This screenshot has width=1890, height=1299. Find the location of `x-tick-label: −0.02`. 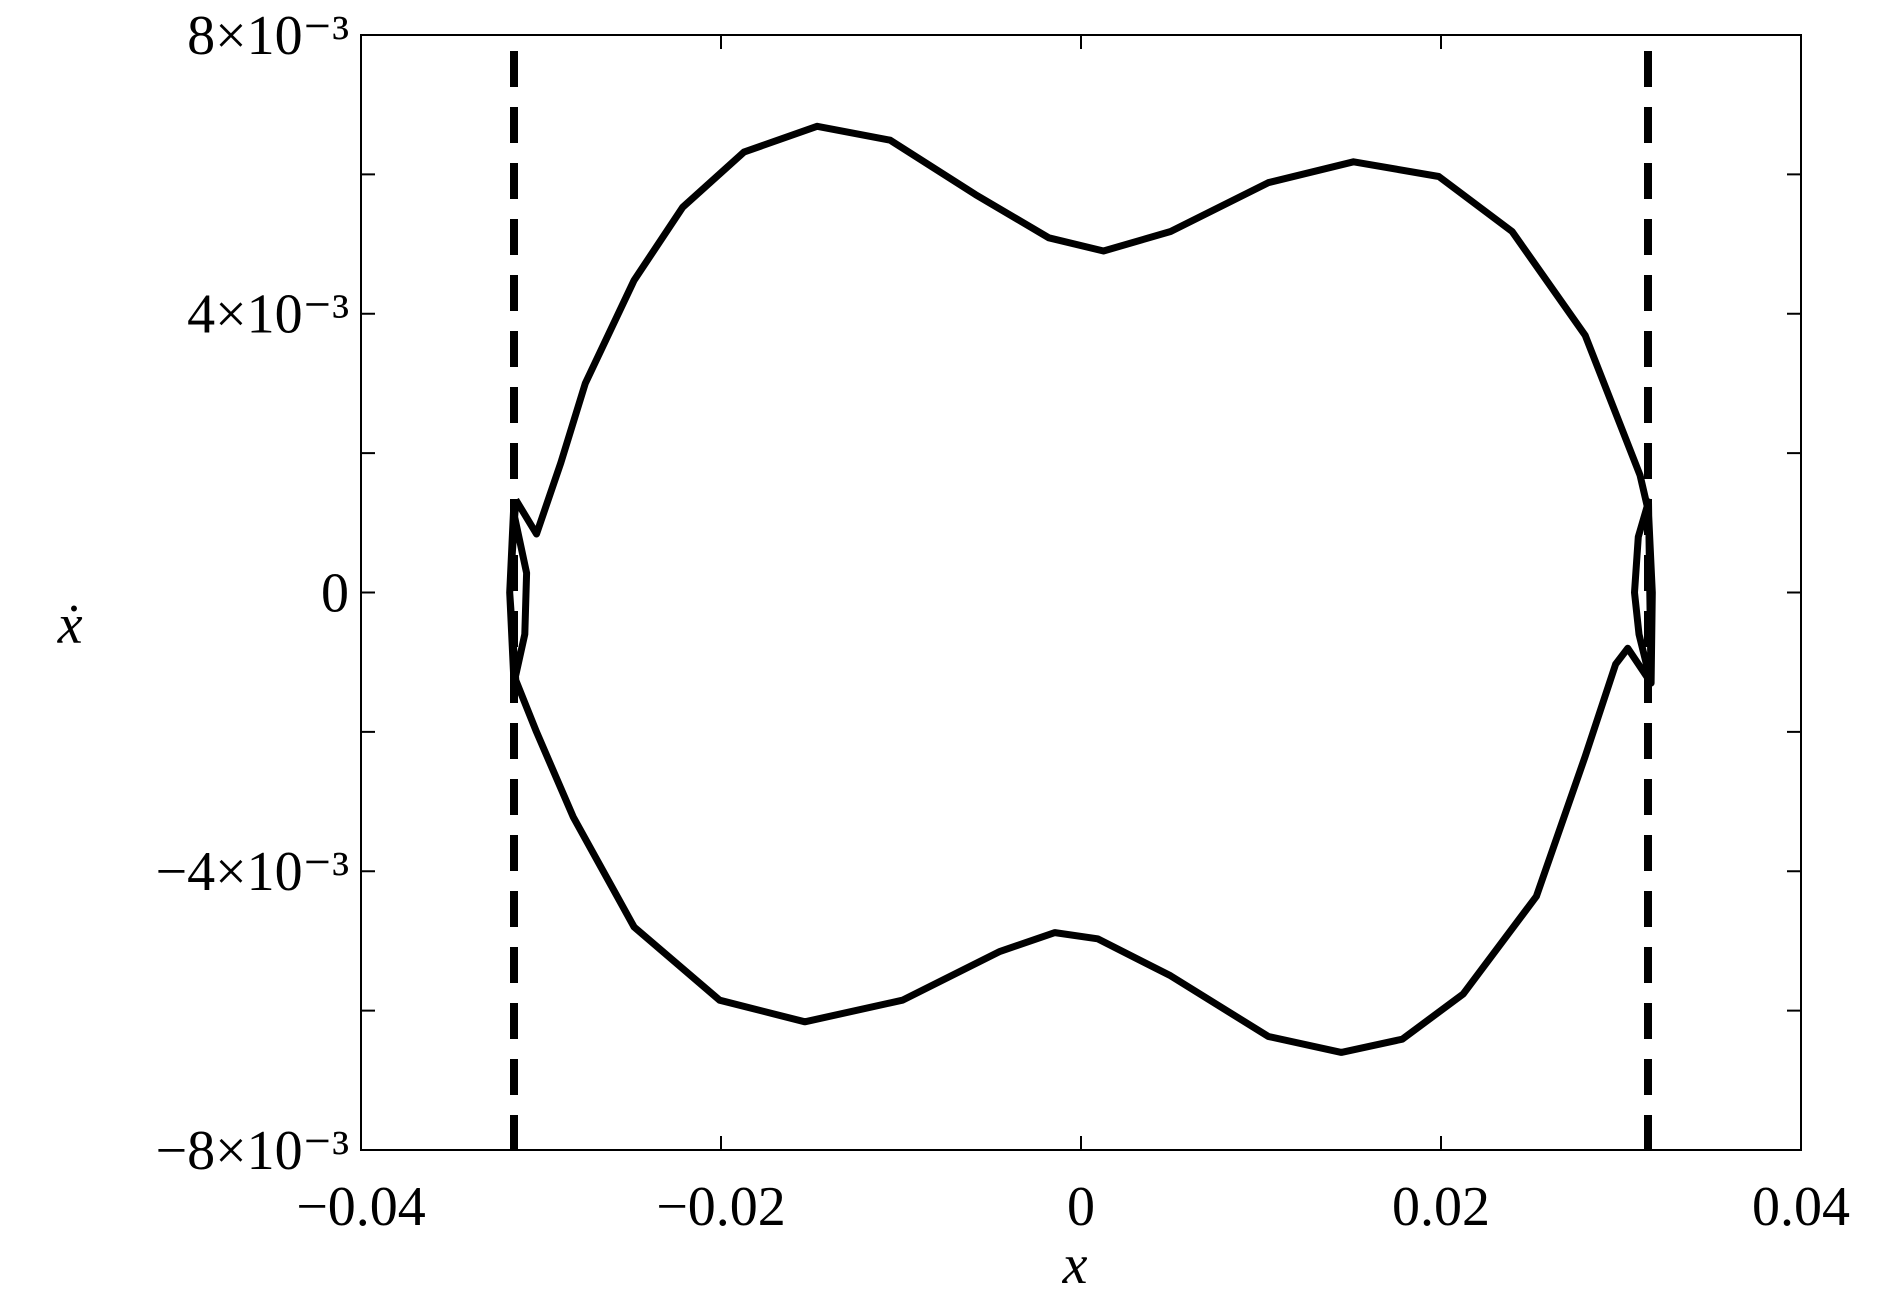

x-tick-label: −0.02 is located at coordinates (721, 1207).